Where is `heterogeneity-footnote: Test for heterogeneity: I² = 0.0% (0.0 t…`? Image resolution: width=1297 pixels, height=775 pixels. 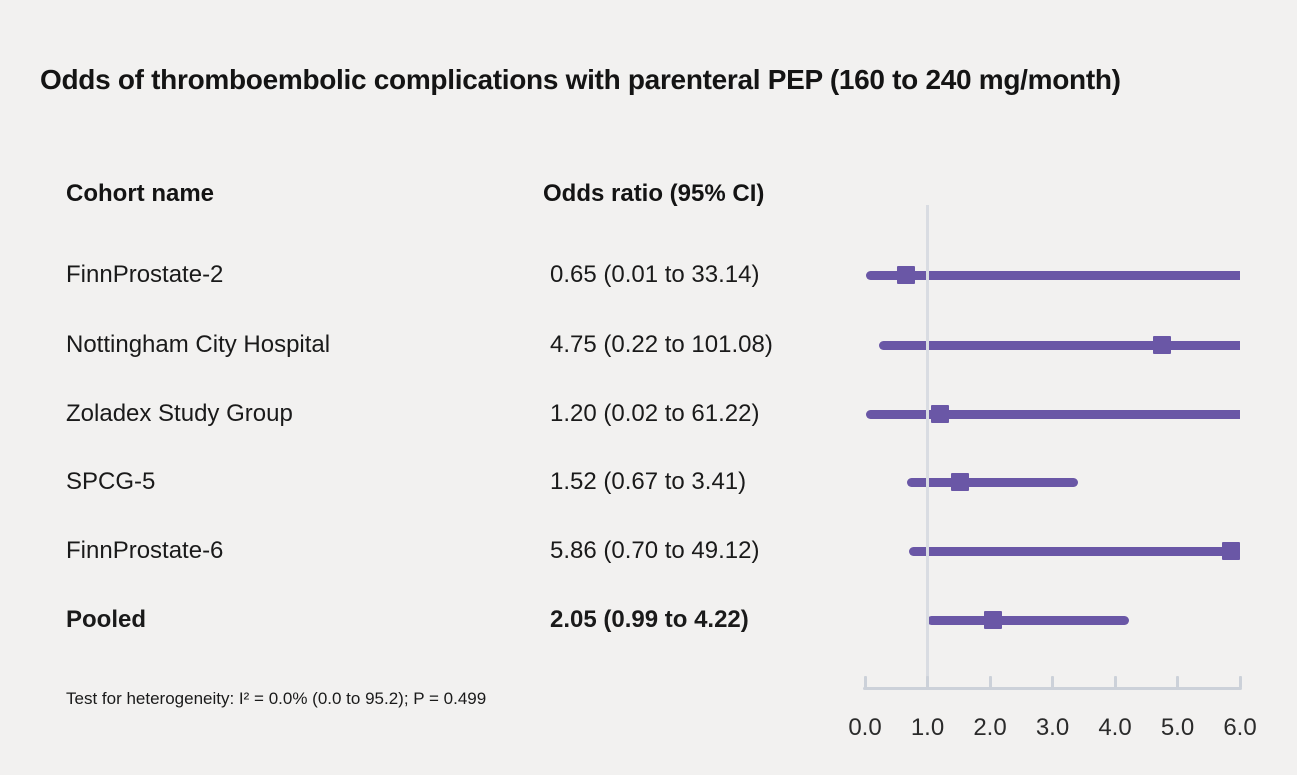 heterogeneity-footnote: Test for heterogeneity: I² = 0.0% (0.0 t… is located at coordinates (276, 698).